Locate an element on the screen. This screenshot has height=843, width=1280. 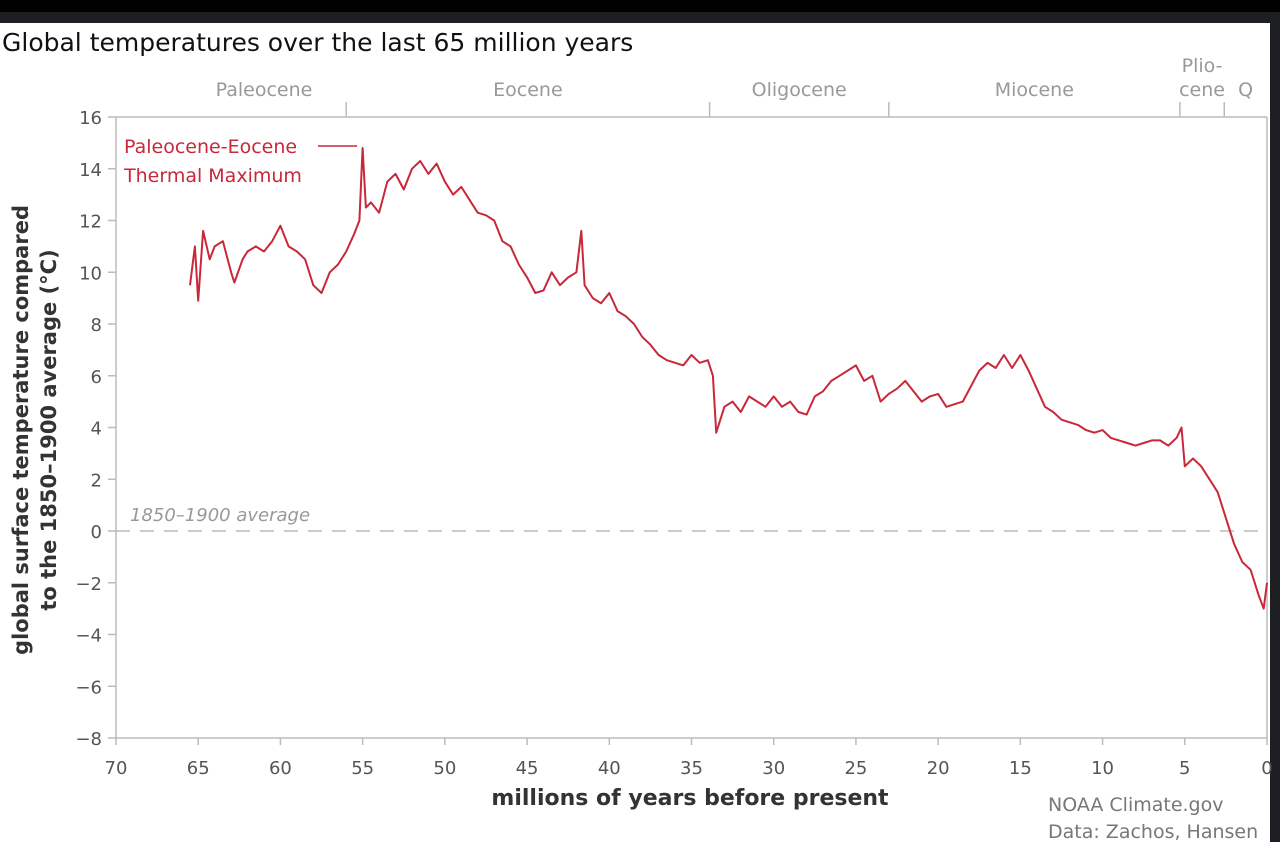
x-tick-label: 70 is located at coordinates (116, 768).